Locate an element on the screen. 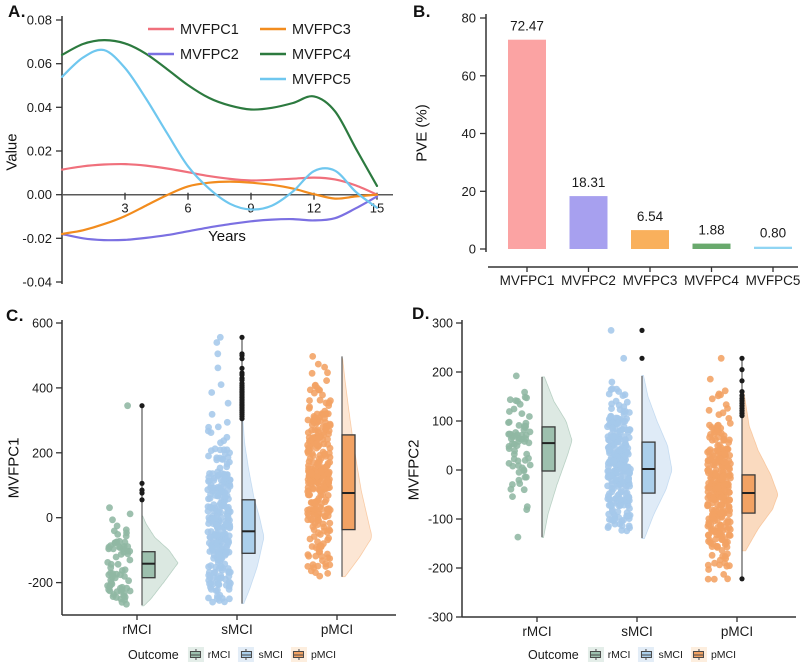 The image size is (800, 670). y-tick-label: -200 is located at coordinates (440, 569).